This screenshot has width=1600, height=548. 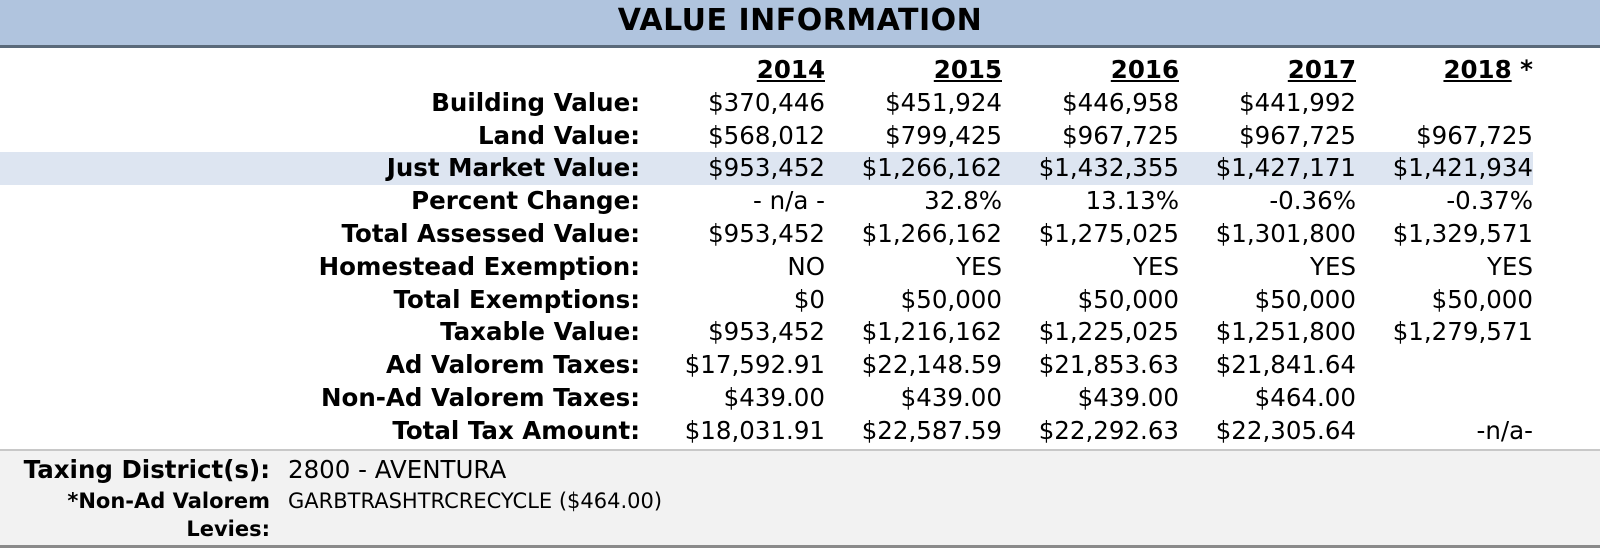 I want to click on row-label: Land Value:, so click(x=558, y=135).